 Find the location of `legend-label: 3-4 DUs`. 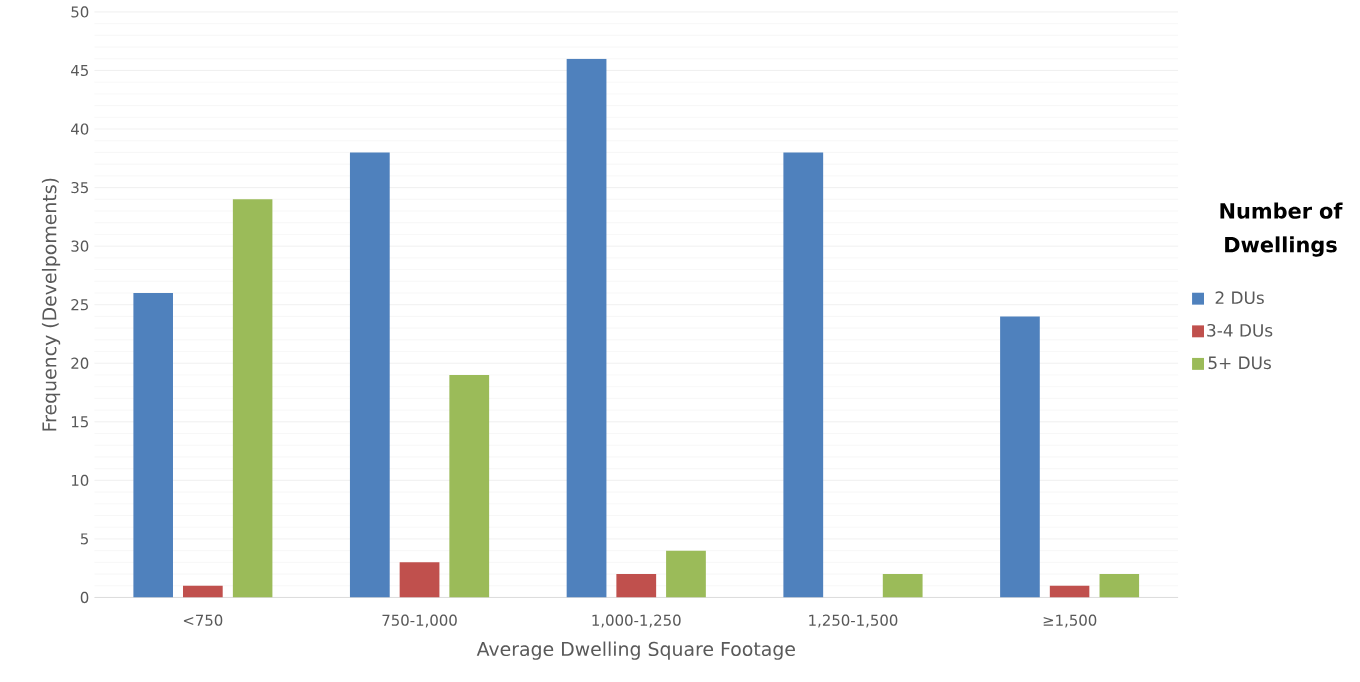

legend-label: 3-4 DUs is located at coordinates (1240, 330).